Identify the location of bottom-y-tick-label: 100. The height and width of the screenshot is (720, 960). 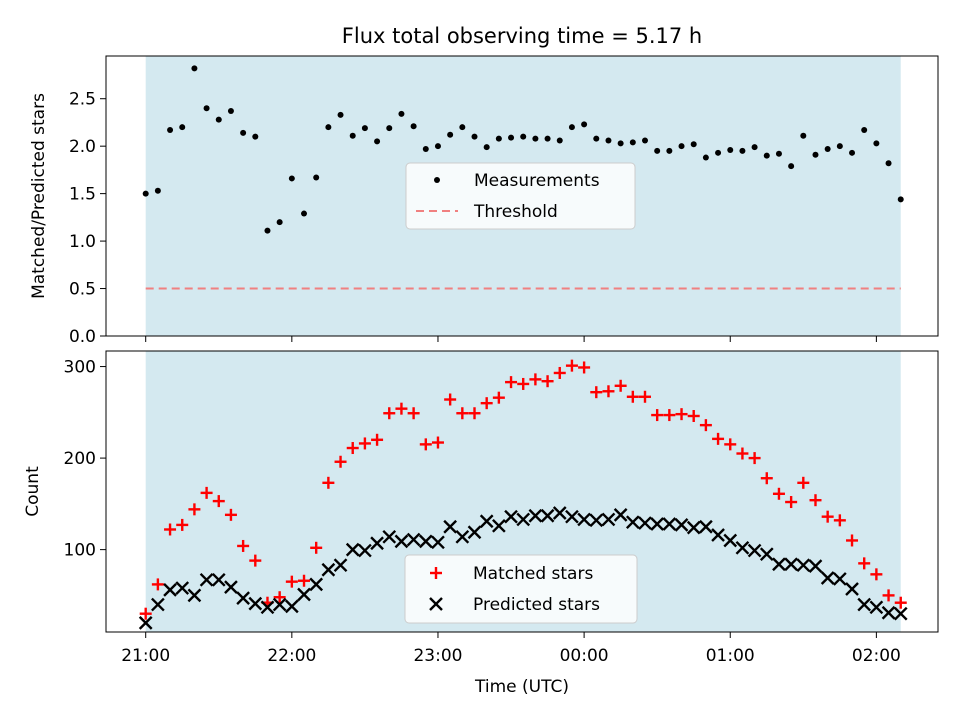
(80, 551).